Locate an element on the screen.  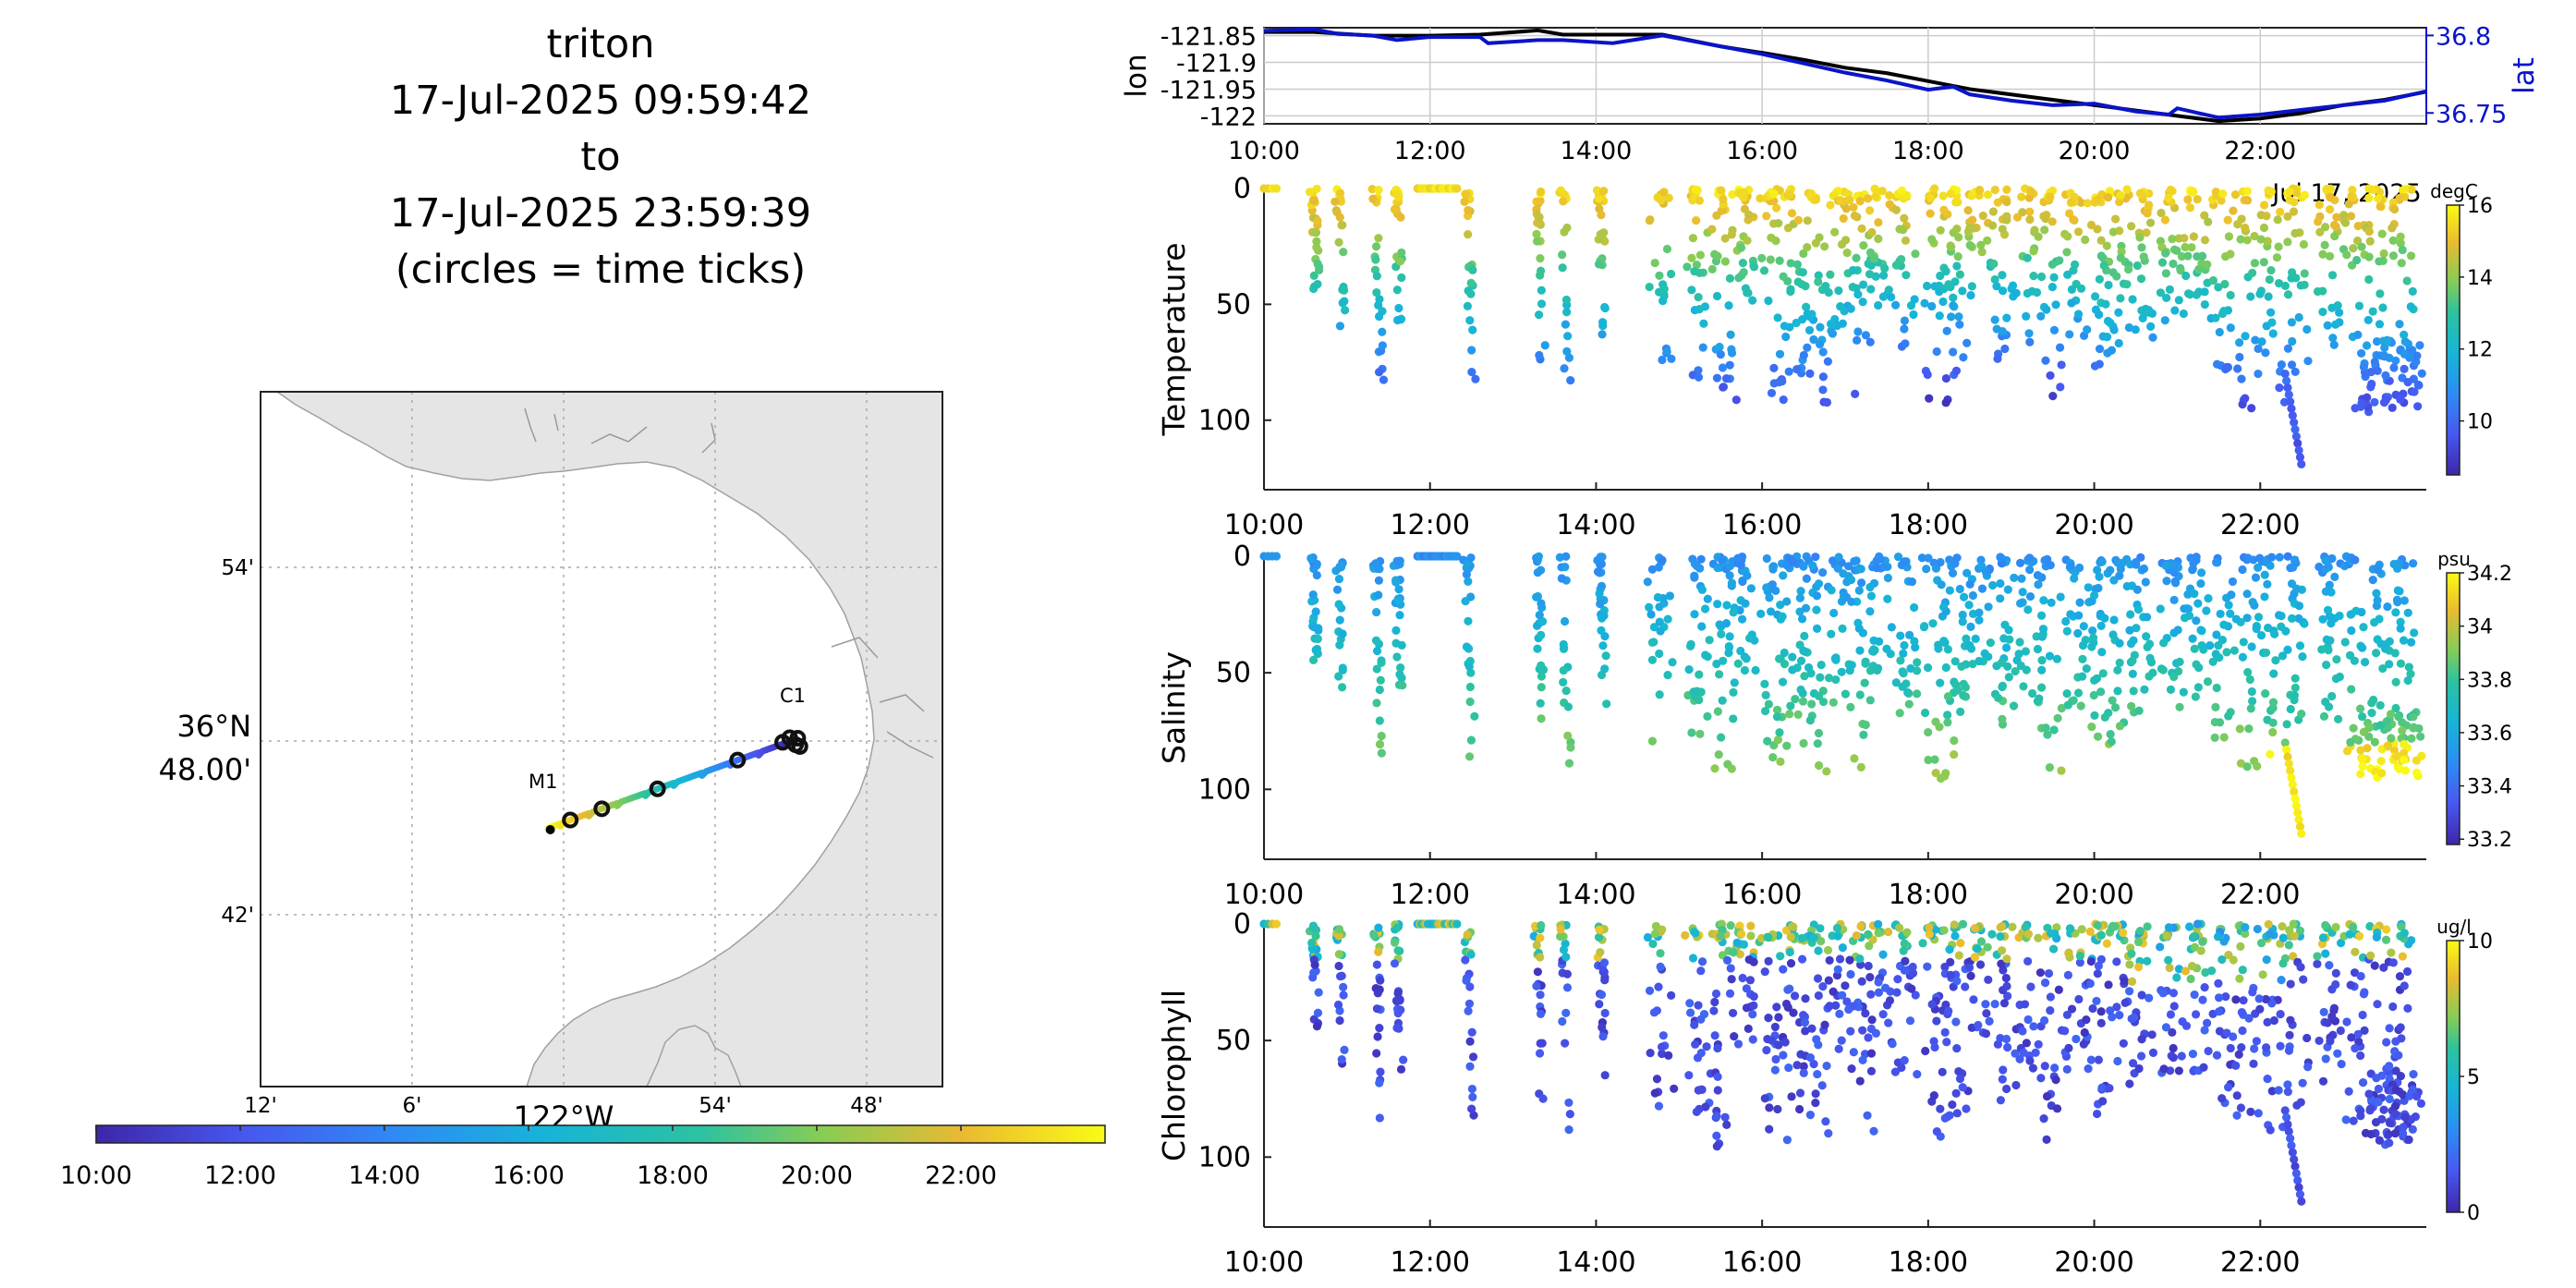
y-tick-label: 100 is located at coordinates (1224, 1157).